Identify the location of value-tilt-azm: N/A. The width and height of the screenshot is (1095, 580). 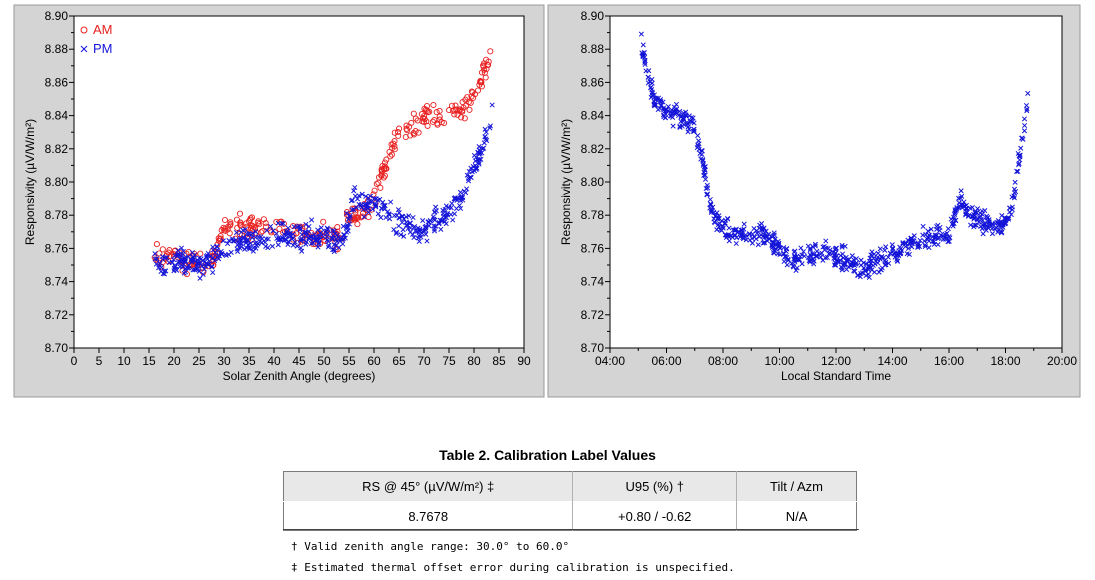
(796, 516).